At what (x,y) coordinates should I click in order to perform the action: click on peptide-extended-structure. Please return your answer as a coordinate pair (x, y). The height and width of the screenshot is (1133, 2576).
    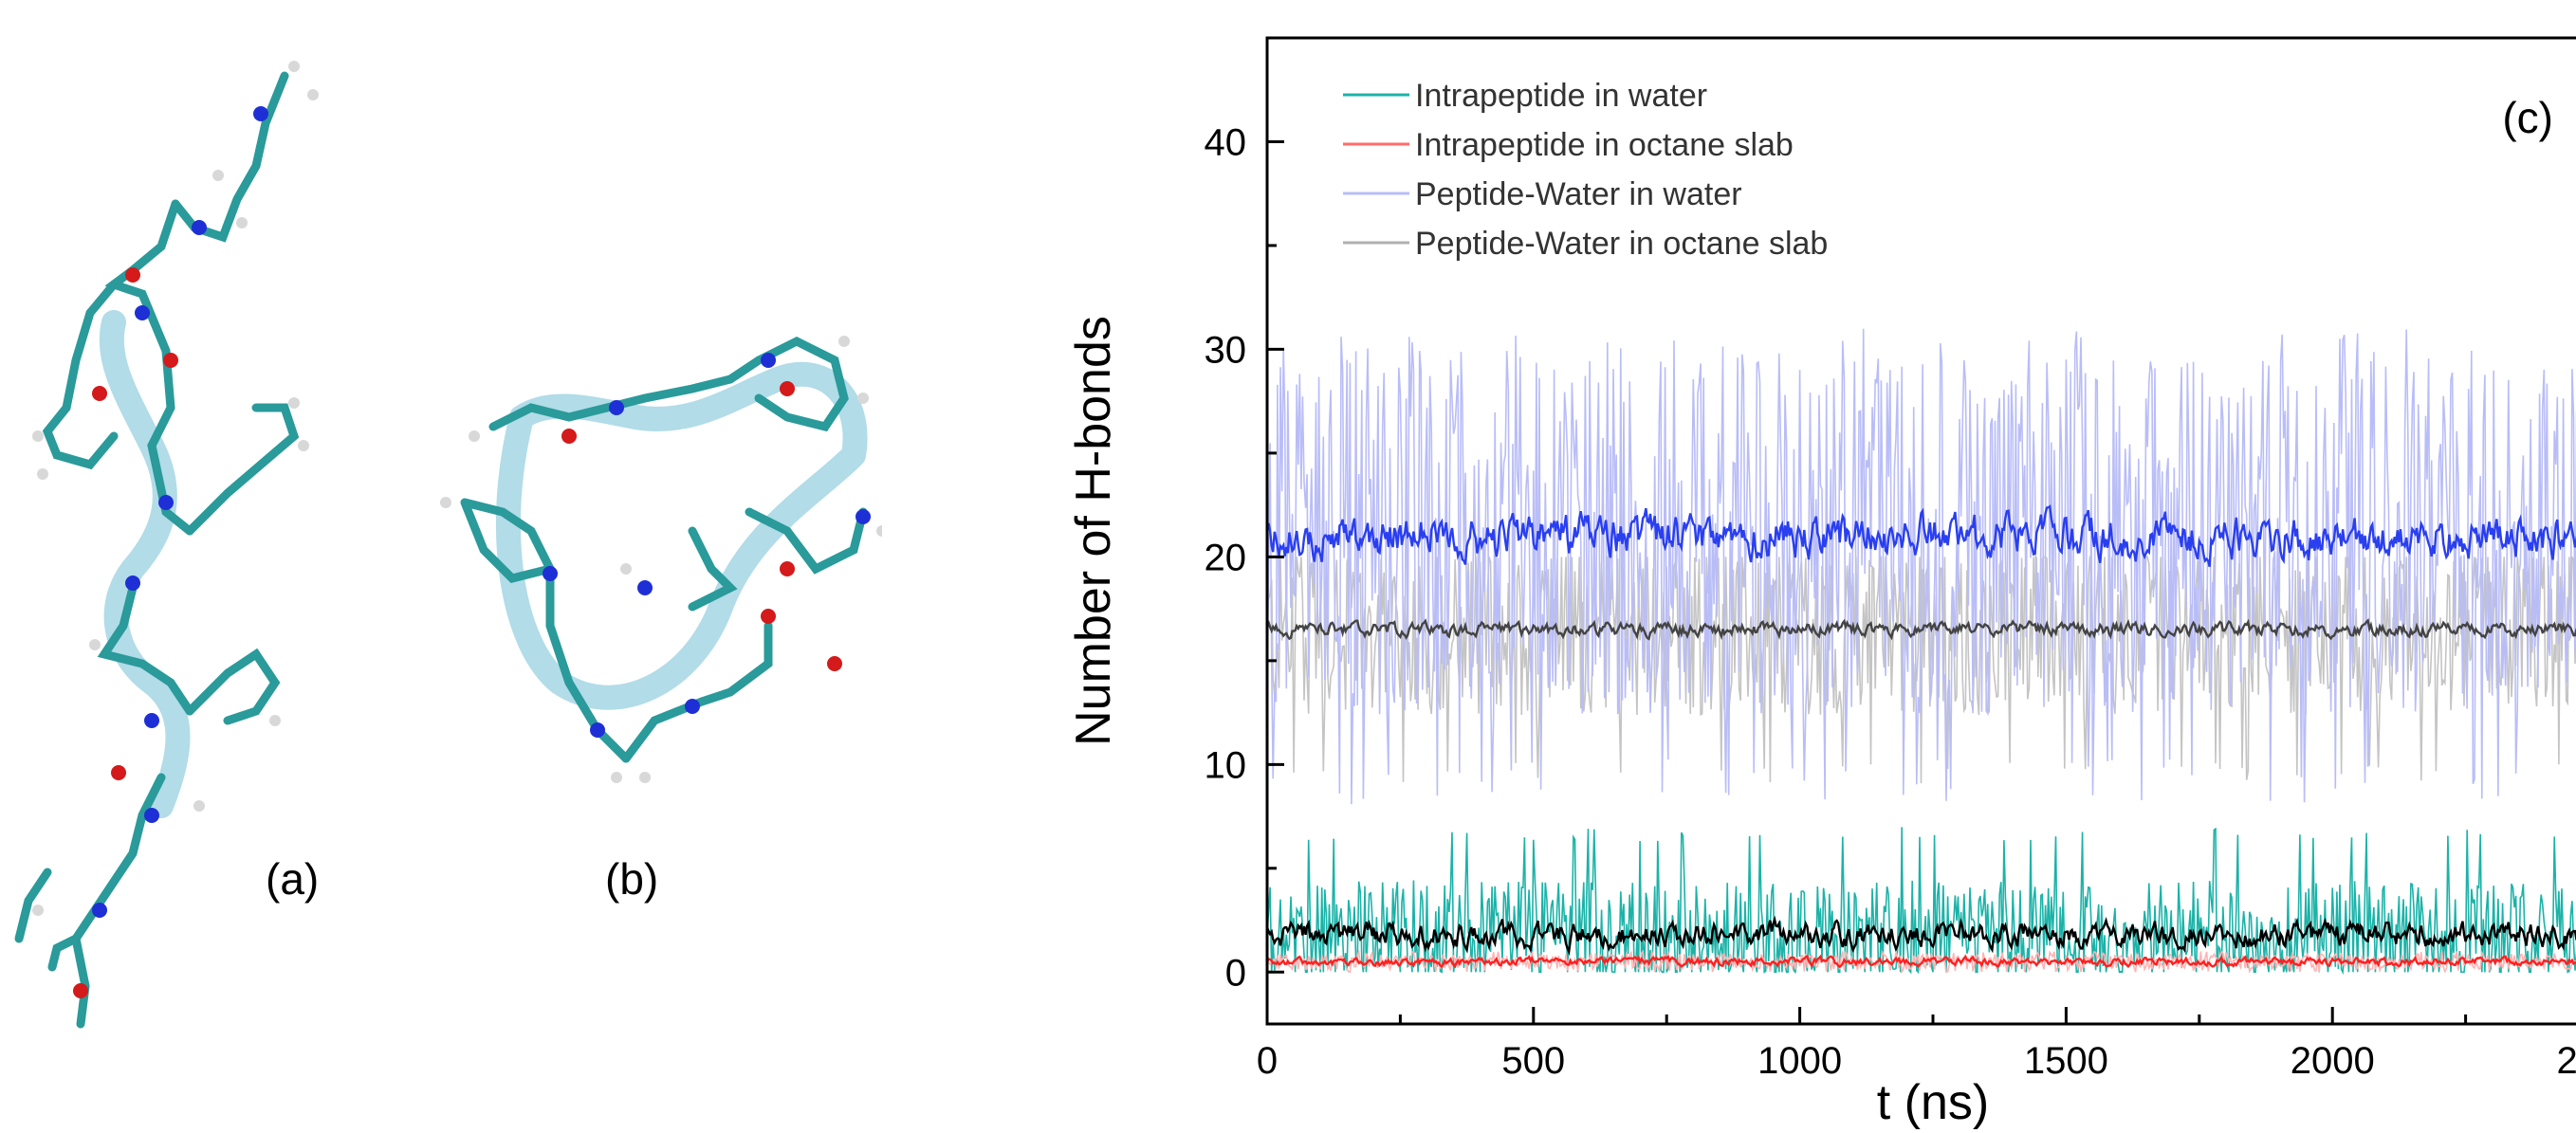
    Looking at the image, I should click on (166, 545).